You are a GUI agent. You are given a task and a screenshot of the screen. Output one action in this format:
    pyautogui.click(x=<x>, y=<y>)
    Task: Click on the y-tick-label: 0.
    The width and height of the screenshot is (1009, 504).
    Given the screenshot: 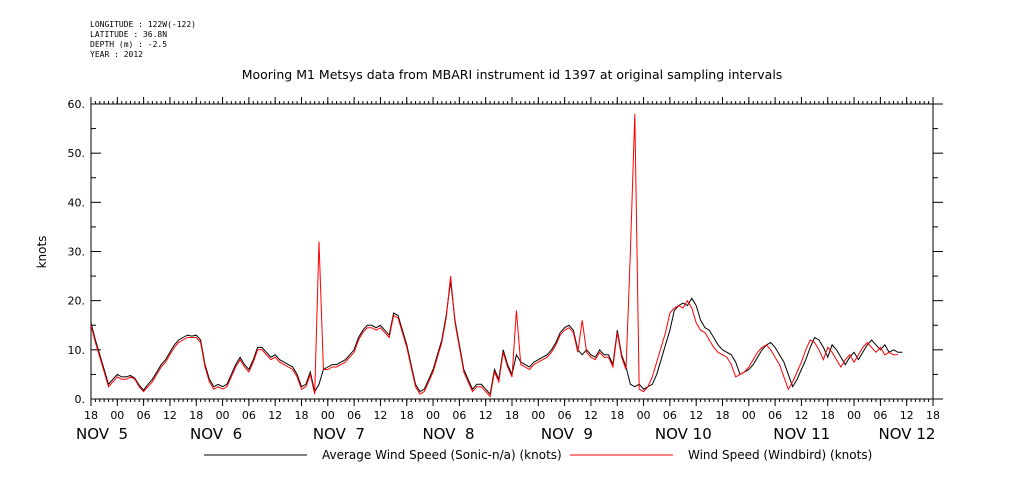 What is the action you would take?
    pyautogui.click(x=80, y=399)
    